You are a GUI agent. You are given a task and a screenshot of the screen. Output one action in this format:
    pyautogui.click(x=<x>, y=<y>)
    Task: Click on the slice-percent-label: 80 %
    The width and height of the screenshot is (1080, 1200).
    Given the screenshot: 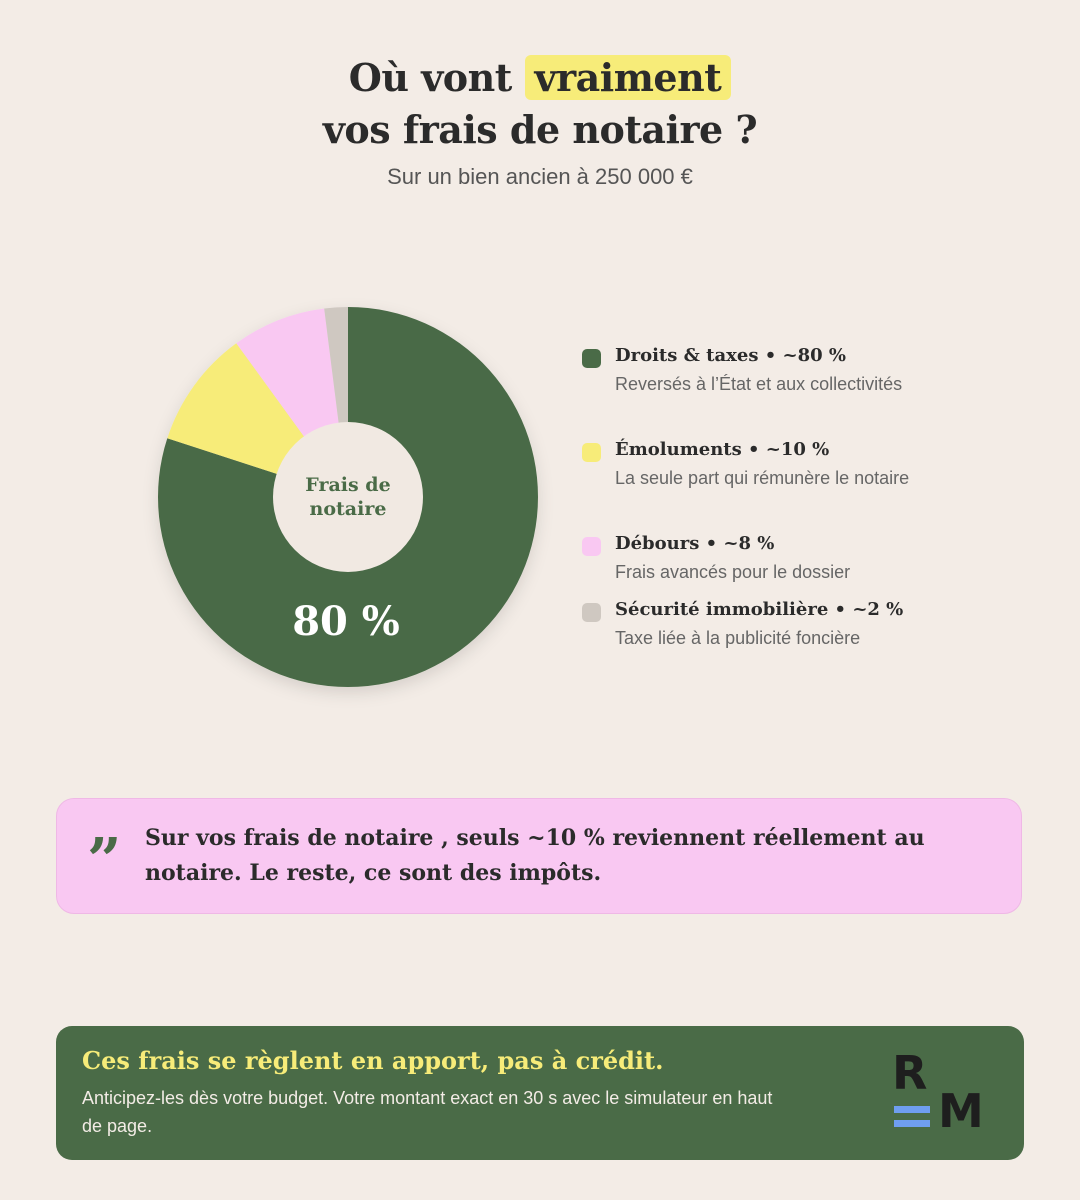 What is the action you would take?
    pyautogui.click(x=346, y=621)
    